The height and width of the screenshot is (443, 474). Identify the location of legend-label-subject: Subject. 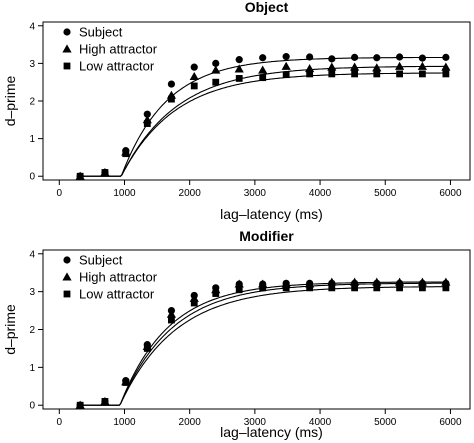
(101, 32).